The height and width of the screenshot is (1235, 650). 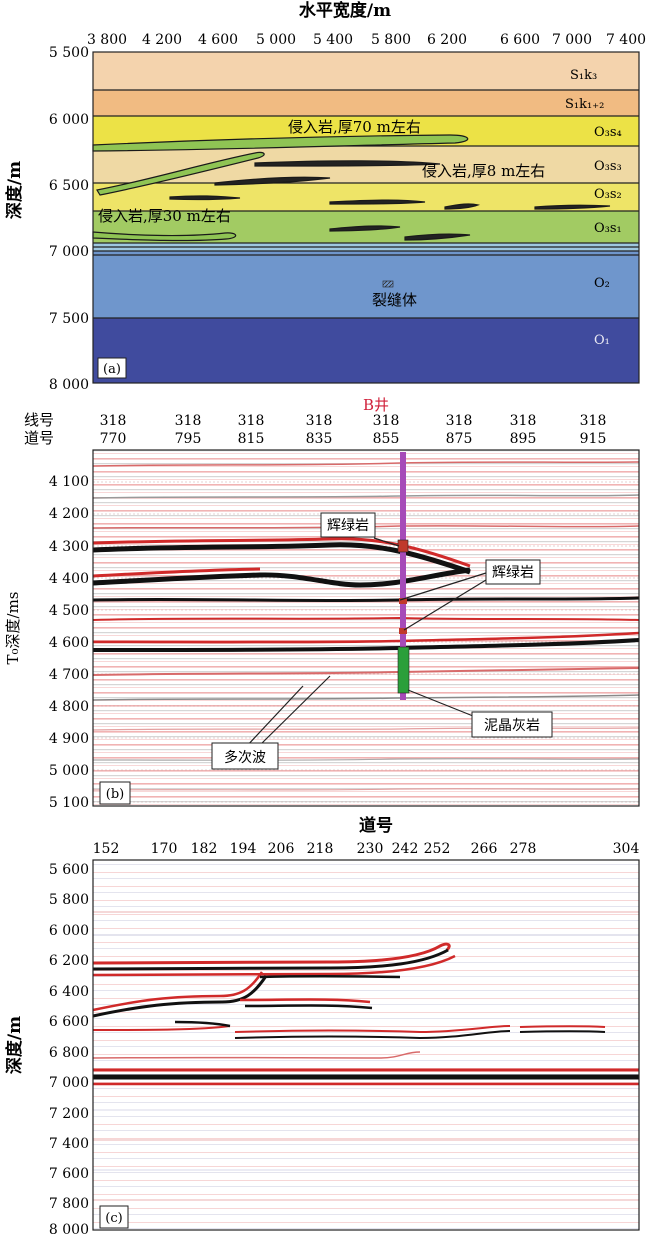 What do you see at coordinates (626, 40) in the screenshot?
I see `panel-a-x-tick: 7 400` at bounding box center [626, 40].